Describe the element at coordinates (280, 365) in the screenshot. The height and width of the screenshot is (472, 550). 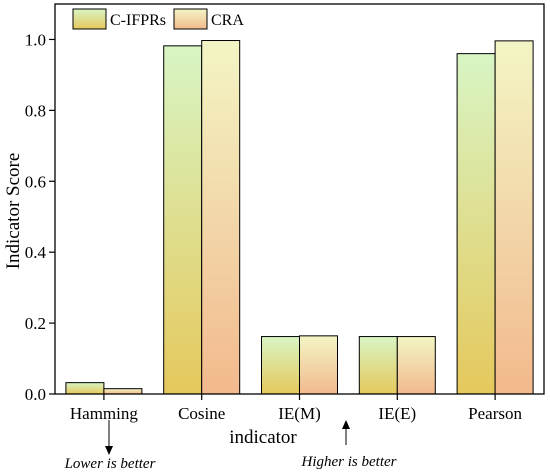
I see `bar-c-ifprs-iem` at that location.